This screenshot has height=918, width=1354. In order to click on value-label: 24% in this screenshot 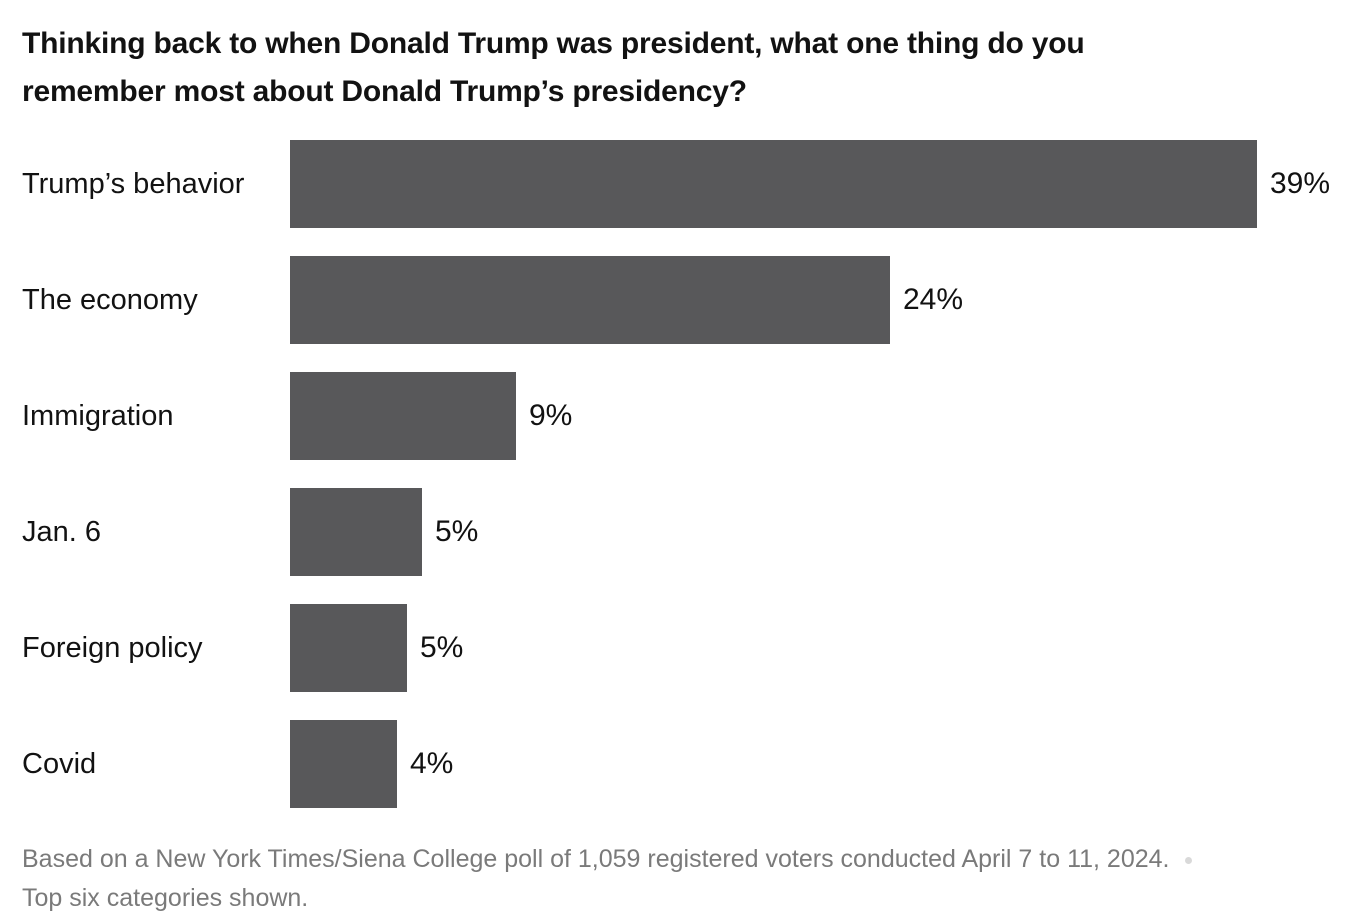, I will do `click(933, 299)`.